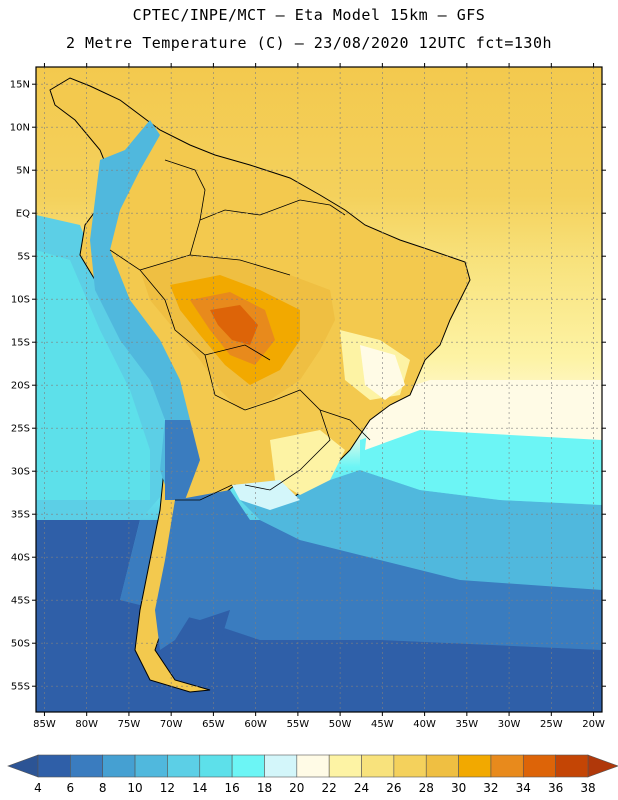 This screenshot has width=618, height=800. I want to click on lon-tick-label: 80W, so click(86, 724).